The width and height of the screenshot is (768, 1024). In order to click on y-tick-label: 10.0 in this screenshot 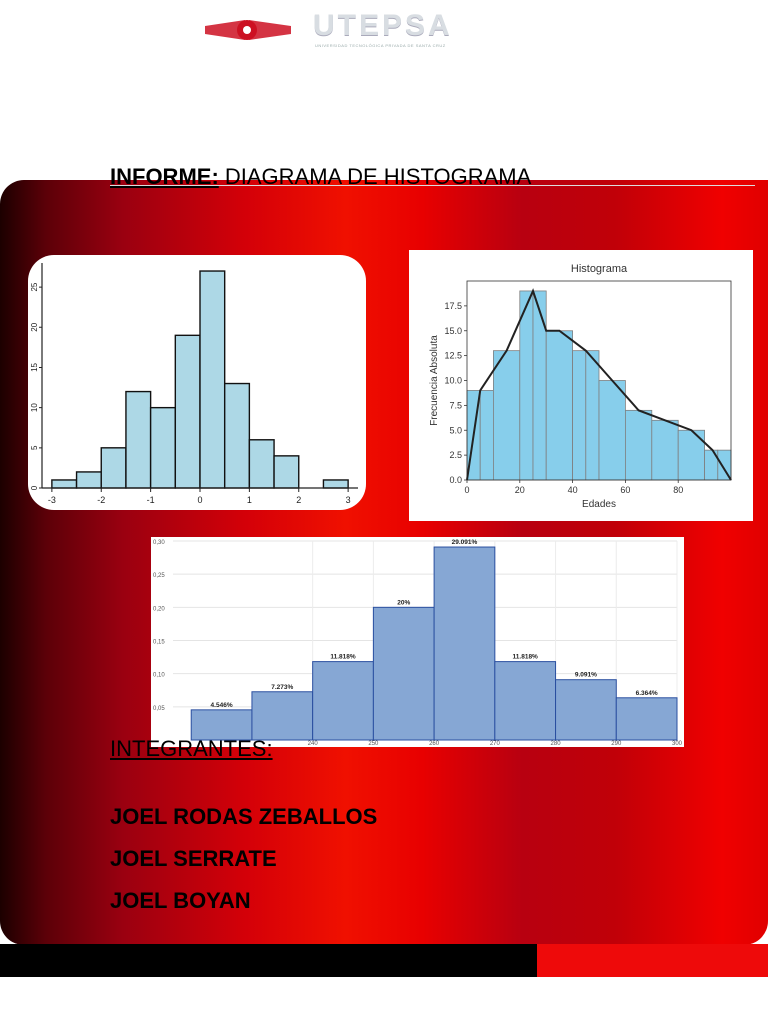, I will do `click(453, 381)`.